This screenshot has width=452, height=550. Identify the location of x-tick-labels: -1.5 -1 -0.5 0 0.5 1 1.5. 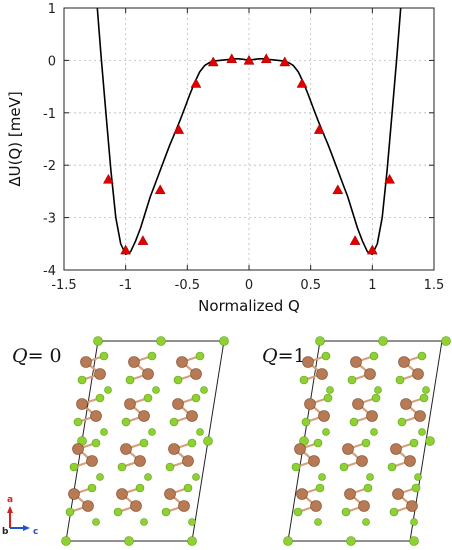
(247, 285).